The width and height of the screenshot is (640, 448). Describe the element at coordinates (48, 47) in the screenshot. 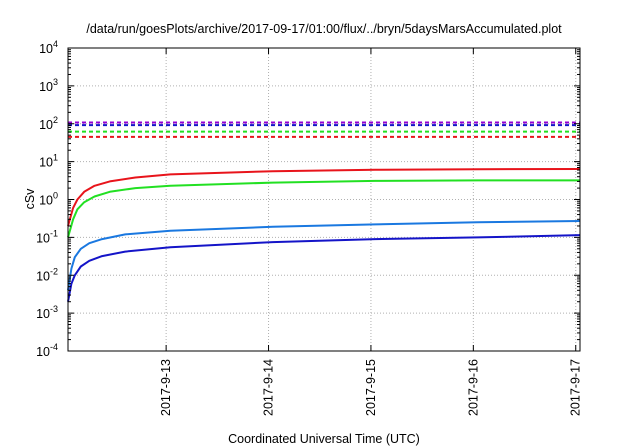

I see `y-tick-label: 10⁴` at that location.